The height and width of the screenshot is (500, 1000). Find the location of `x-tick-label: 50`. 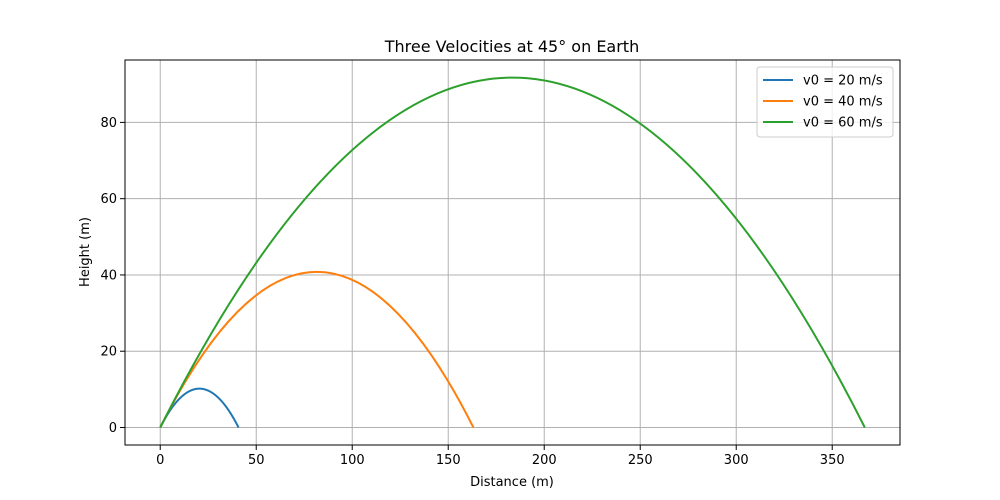

x-tick-label: 50 is located at coordinates (256, 460).